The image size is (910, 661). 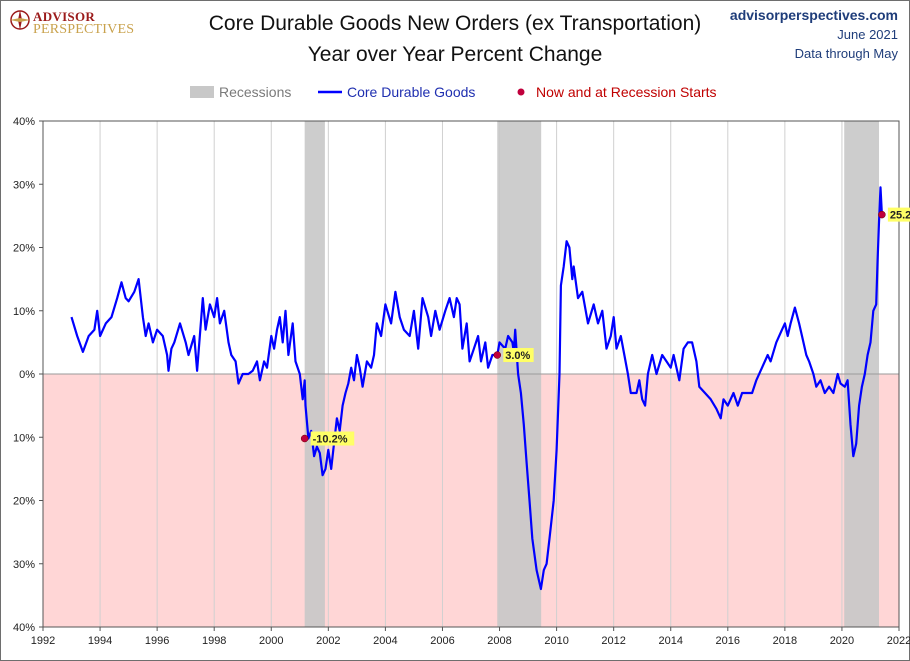 I want to click on chart-title-line2: Year over Year Percent Change, so click(x=455, y=54).